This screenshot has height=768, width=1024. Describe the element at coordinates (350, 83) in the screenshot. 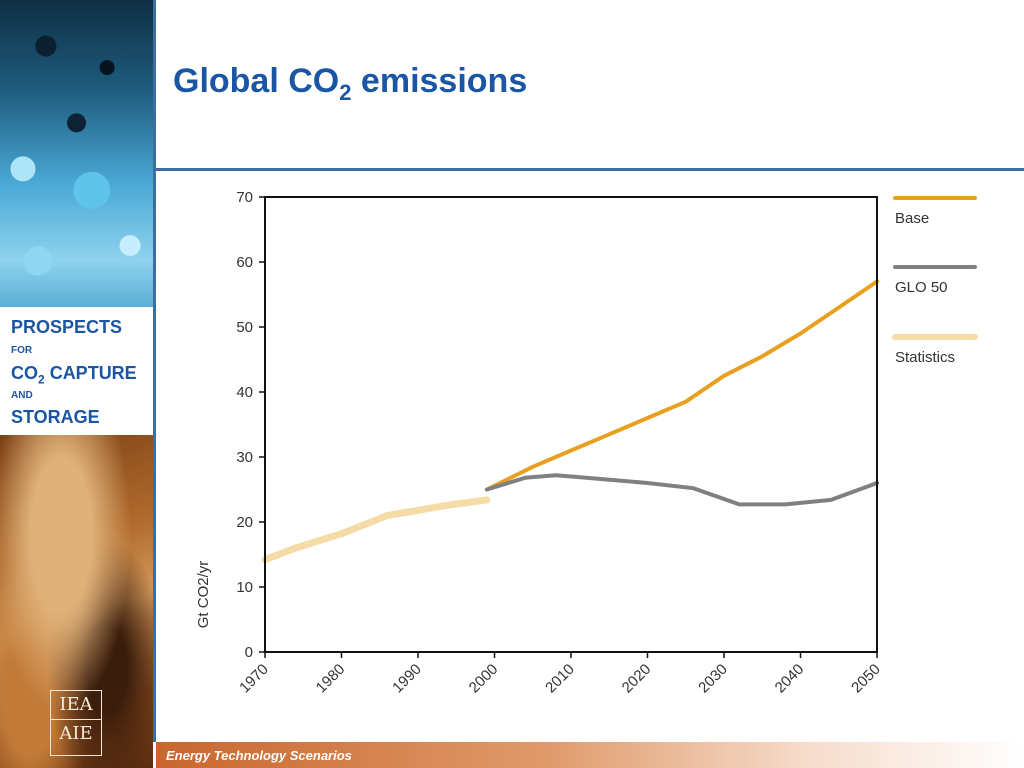

I see `page-title: Global CO2 emissions` at that location.